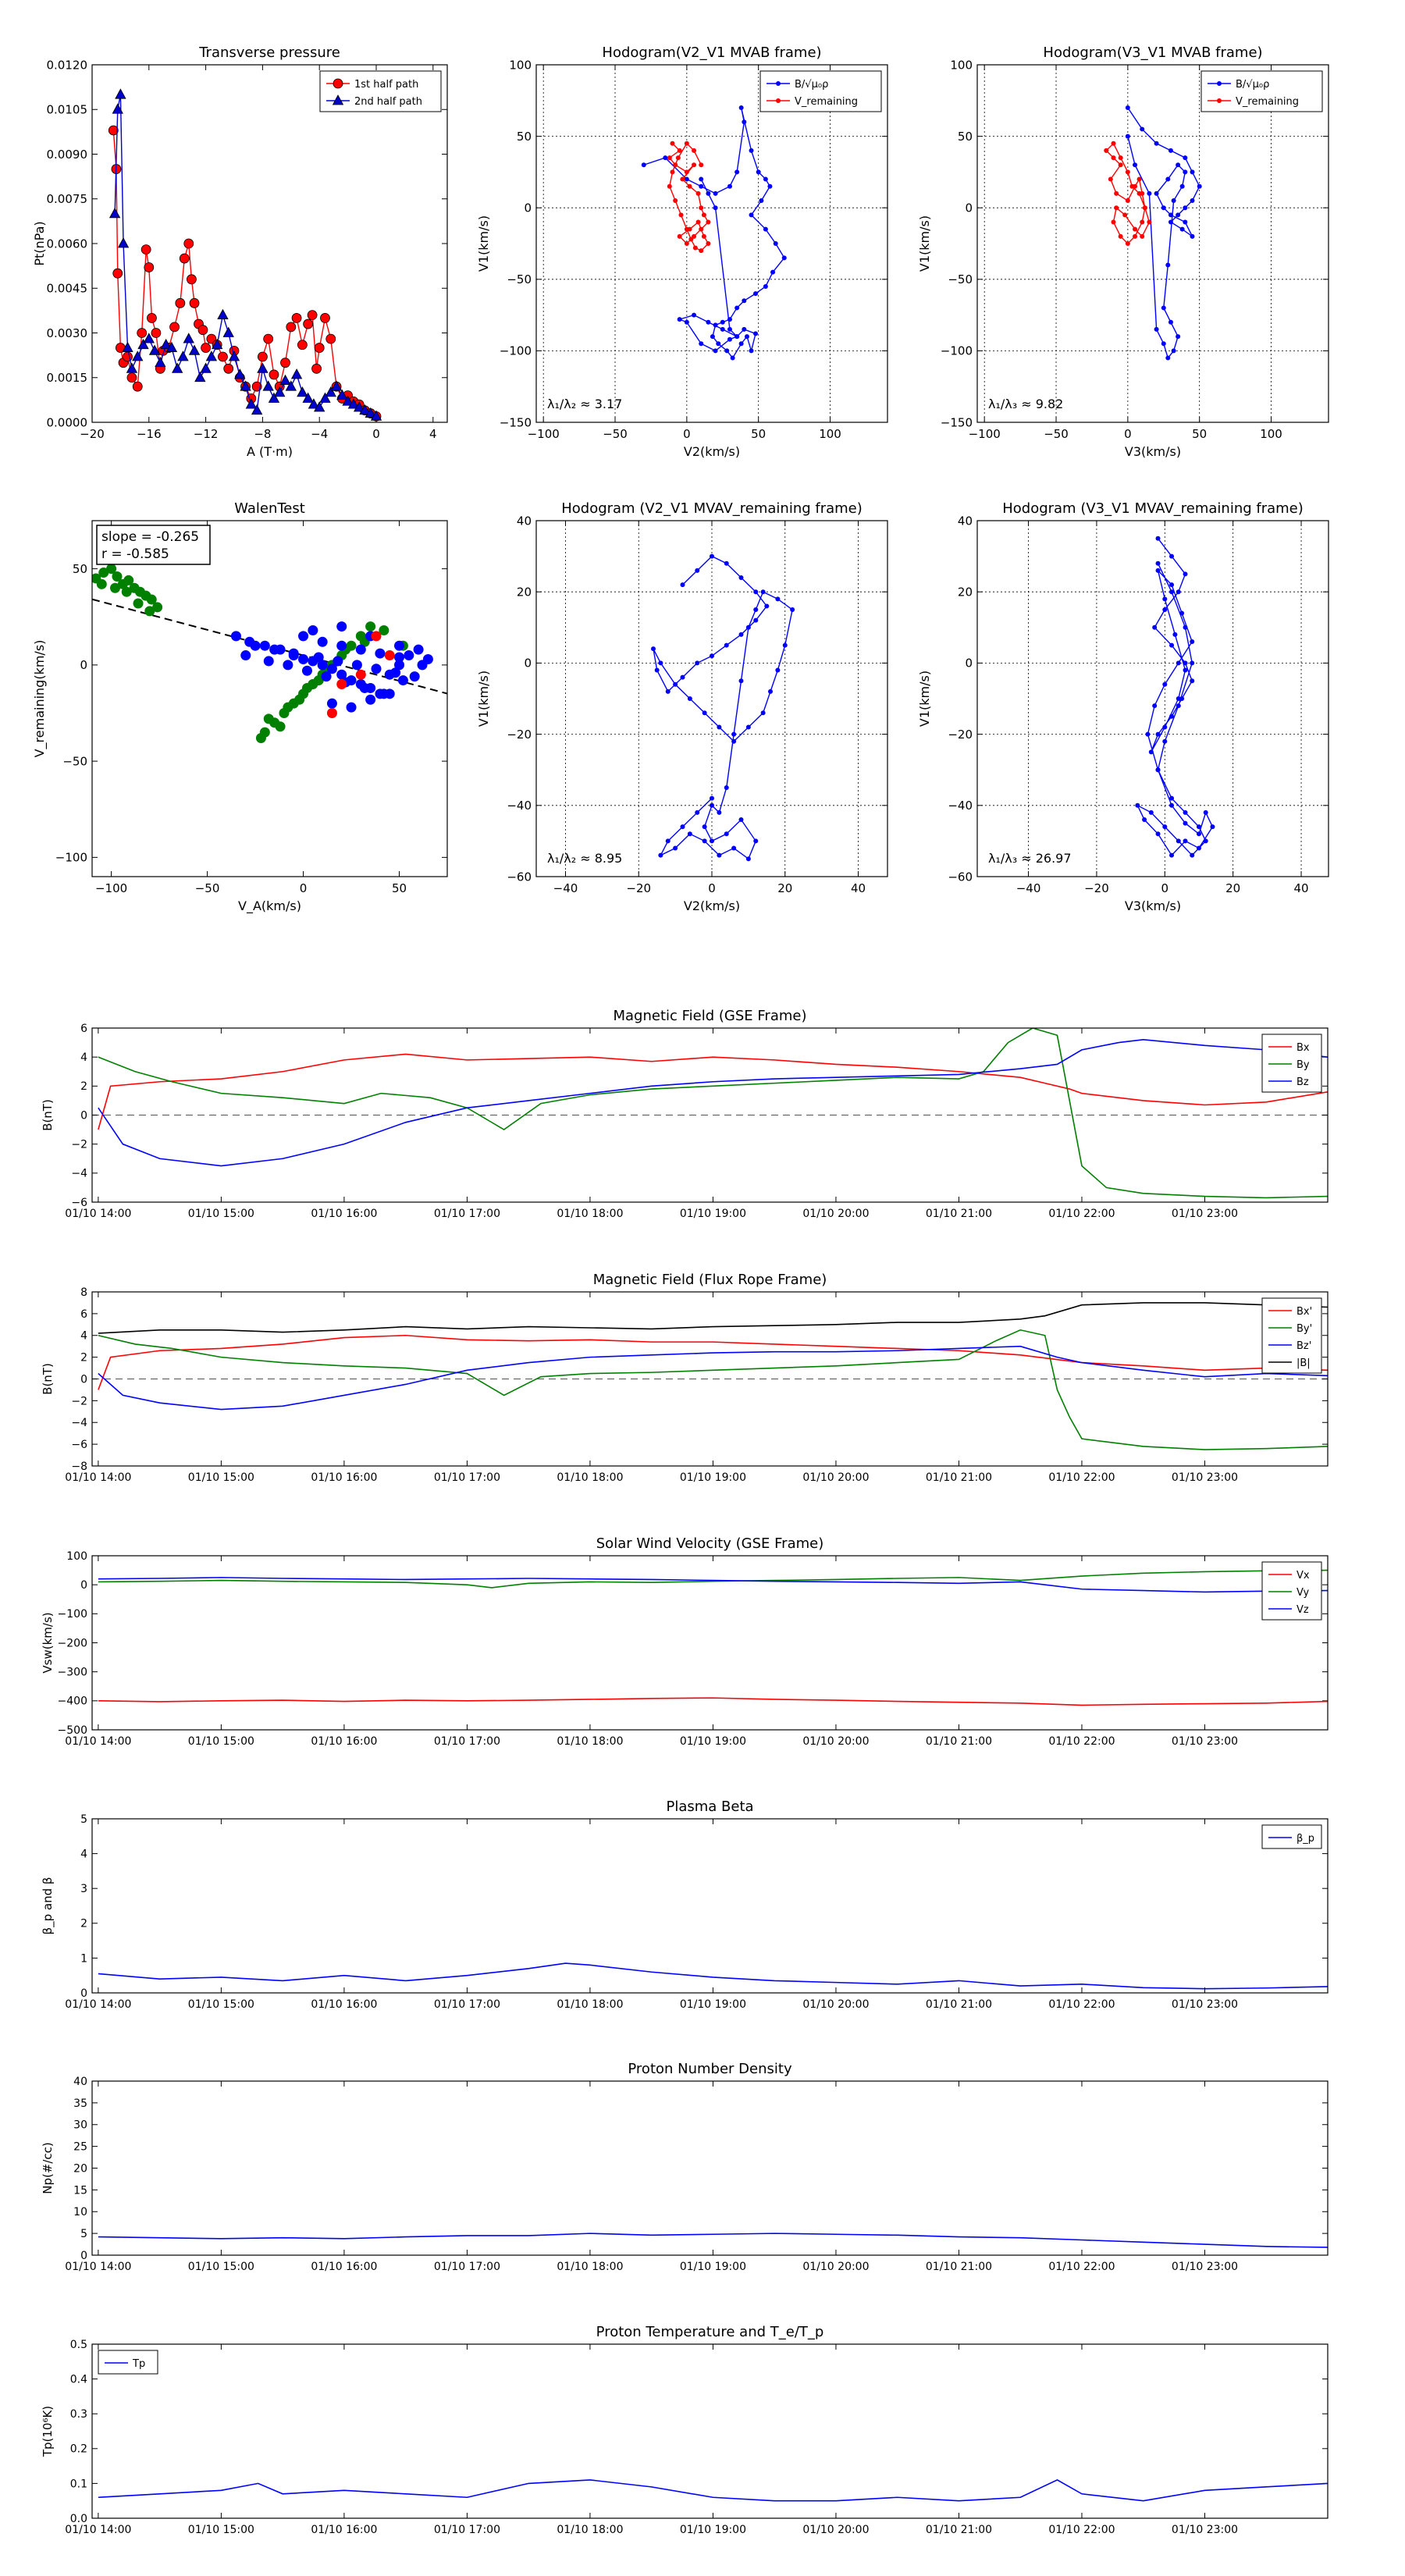  What do you see at coordinates (1175, 697) in the screenshot?
I see `series-line-B` at bounding box center [1175, 697].